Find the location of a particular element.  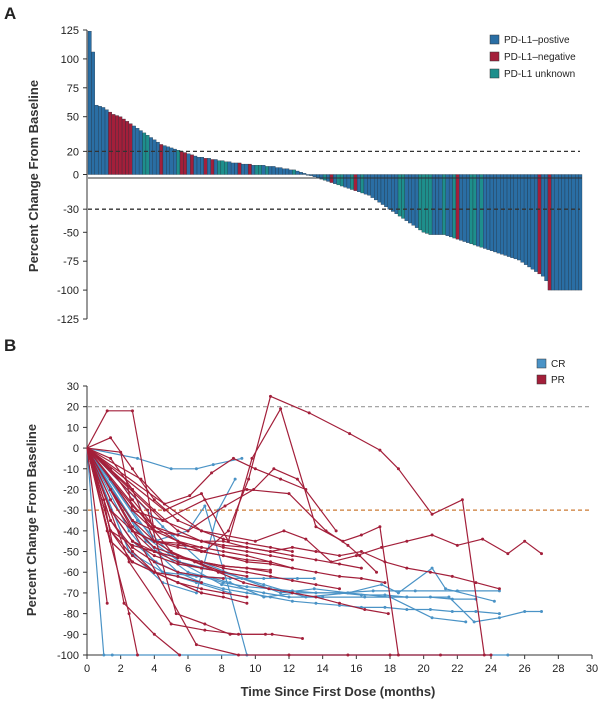

spider-x-tick-label: 12 is located at coordinates (289, 669).